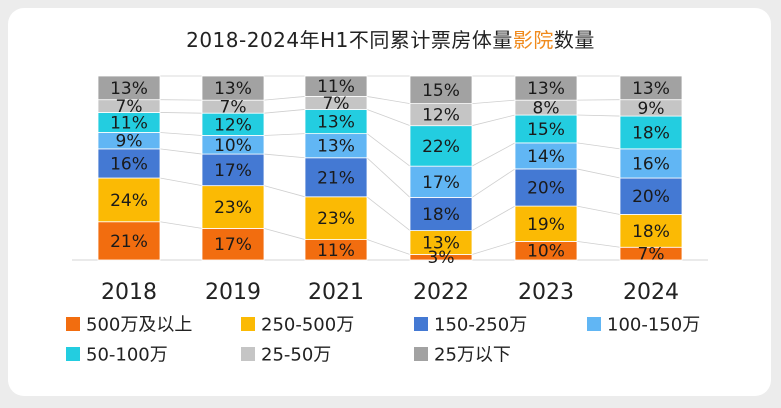 This screenshot has width=781, height=408. What do you see at coordinates (480, 325) in the screenshot?
I see `legend-label: 150-250万` at bounding box center [480, 325].